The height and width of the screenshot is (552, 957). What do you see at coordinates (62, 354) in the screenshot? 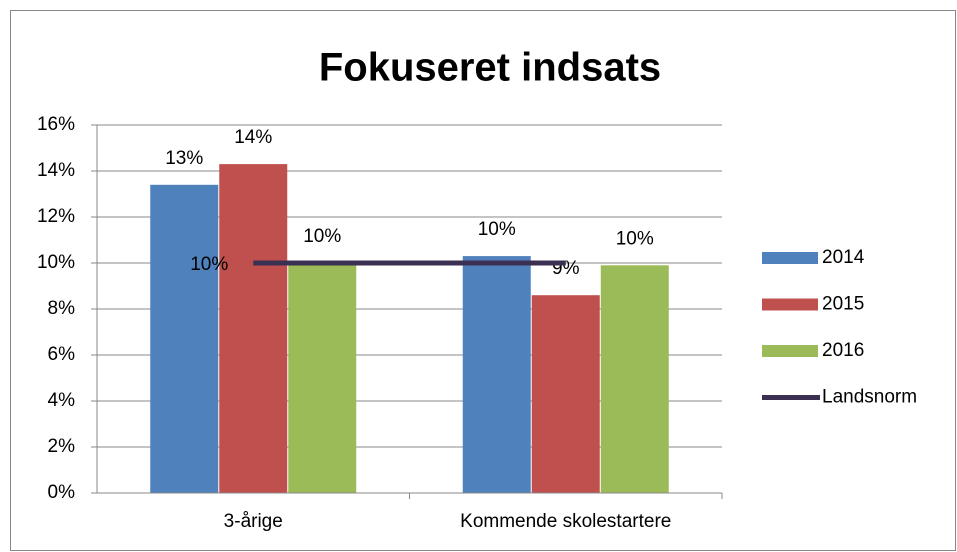
I see `y-tick-label: 6%` at bounding box center [62, 354].